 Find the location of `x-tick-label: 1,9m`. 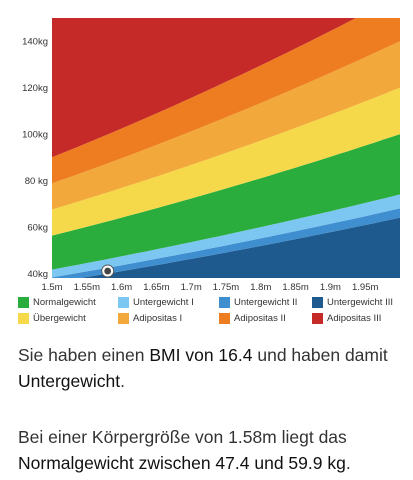

x-tick-label: 1,9m is located at coordinates (330, 286).